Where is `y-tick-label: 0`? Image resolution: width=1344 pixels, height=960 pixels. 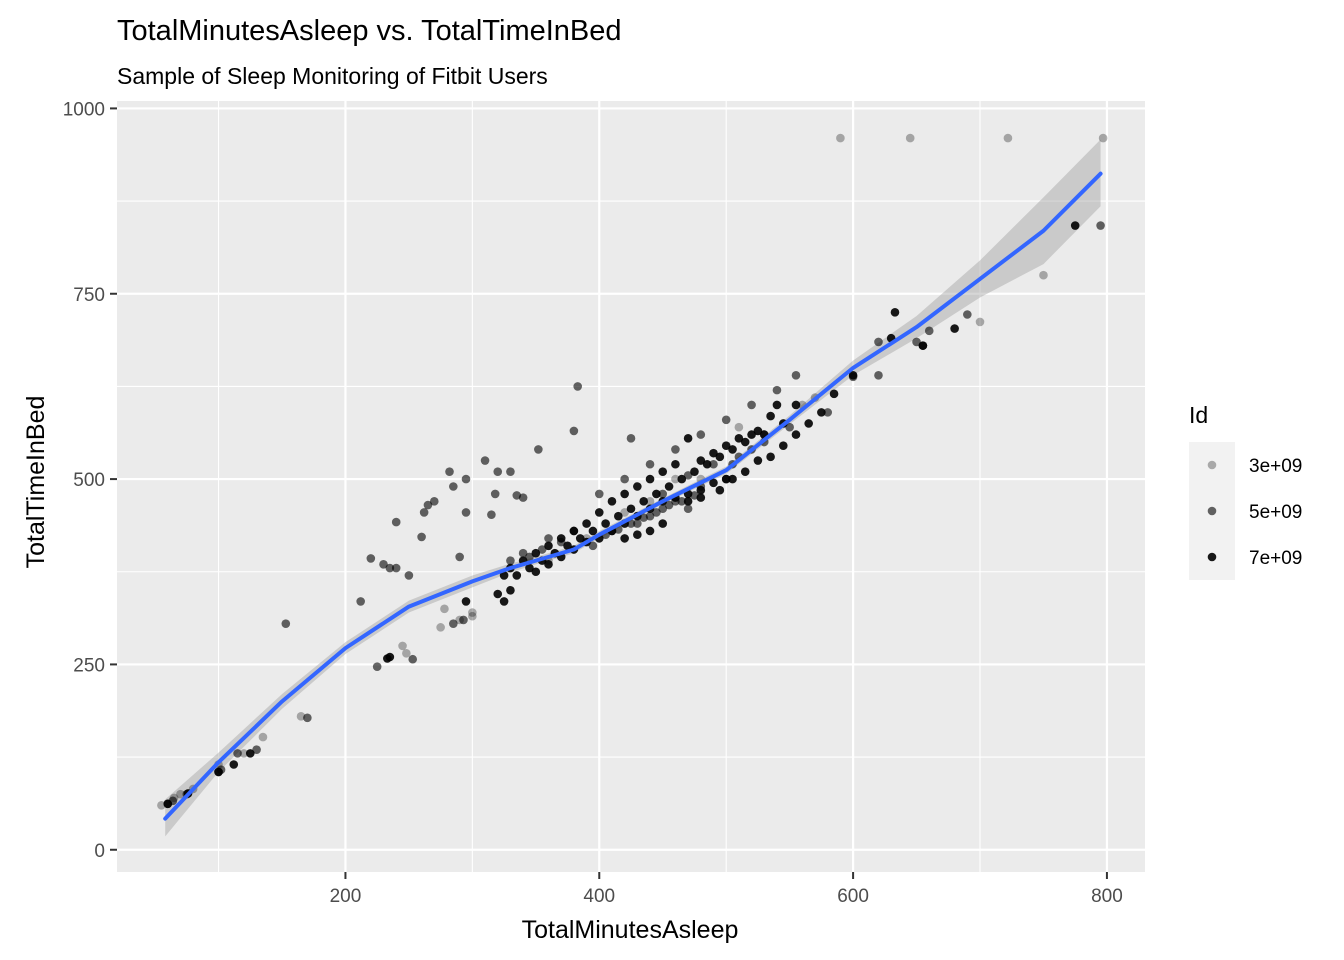
y-tick-label: 0 is located at coordinates (99, 851).